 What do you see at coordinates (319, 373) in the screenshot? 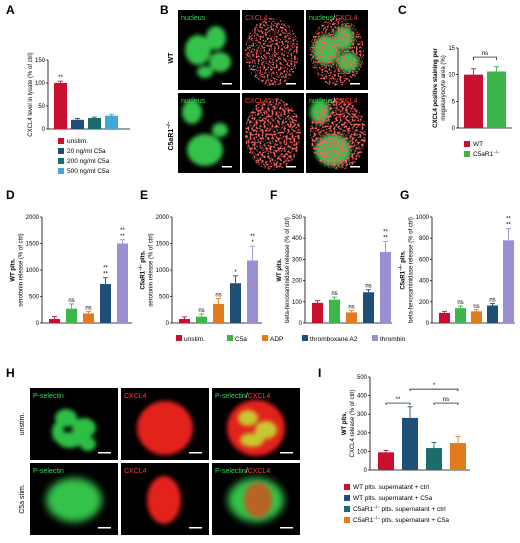
I see `panel-label-i: I` at bounding box center [319, 373].